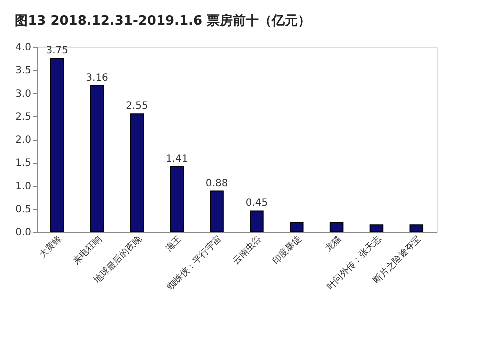  Describe the element at coordinates (24, 117) in the screenshot. I see `y-tick-label: 2.5` at that location.